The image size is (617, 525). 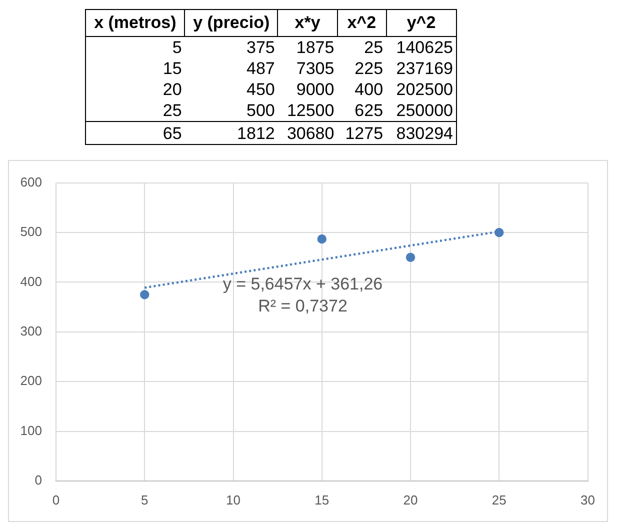 What do you see at coordinates (310, 133) in the screenshot?
I see `text: 30680` at bounding box center [310, 133].